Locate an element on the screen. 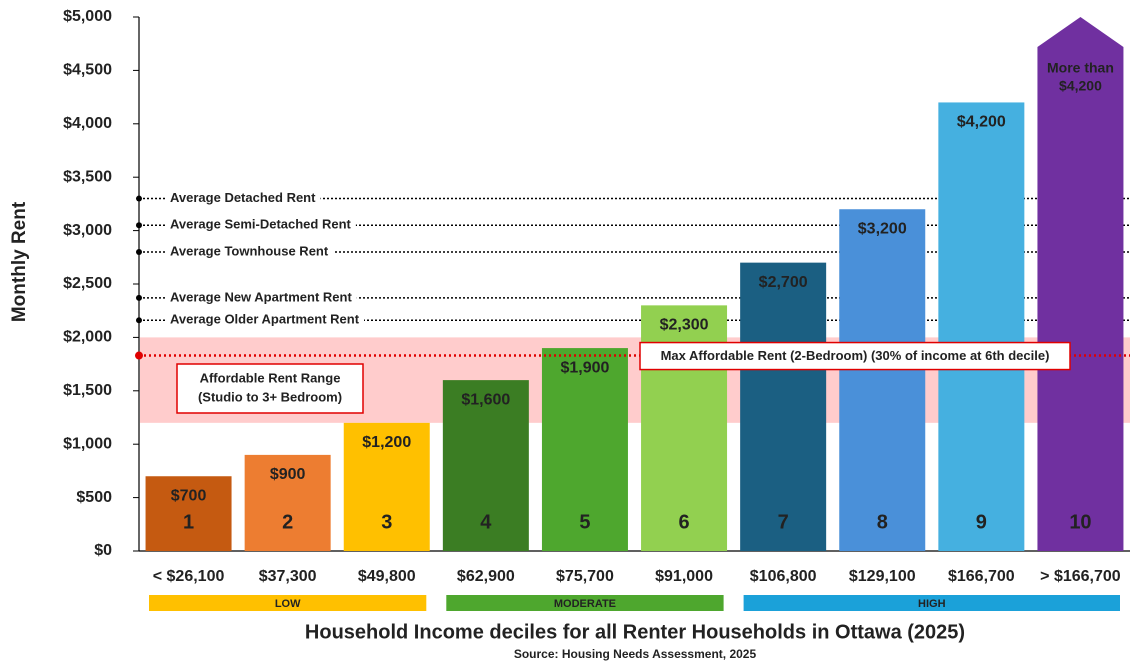  reference-label: Average Detached Rent is located at coordinates (243, 197).